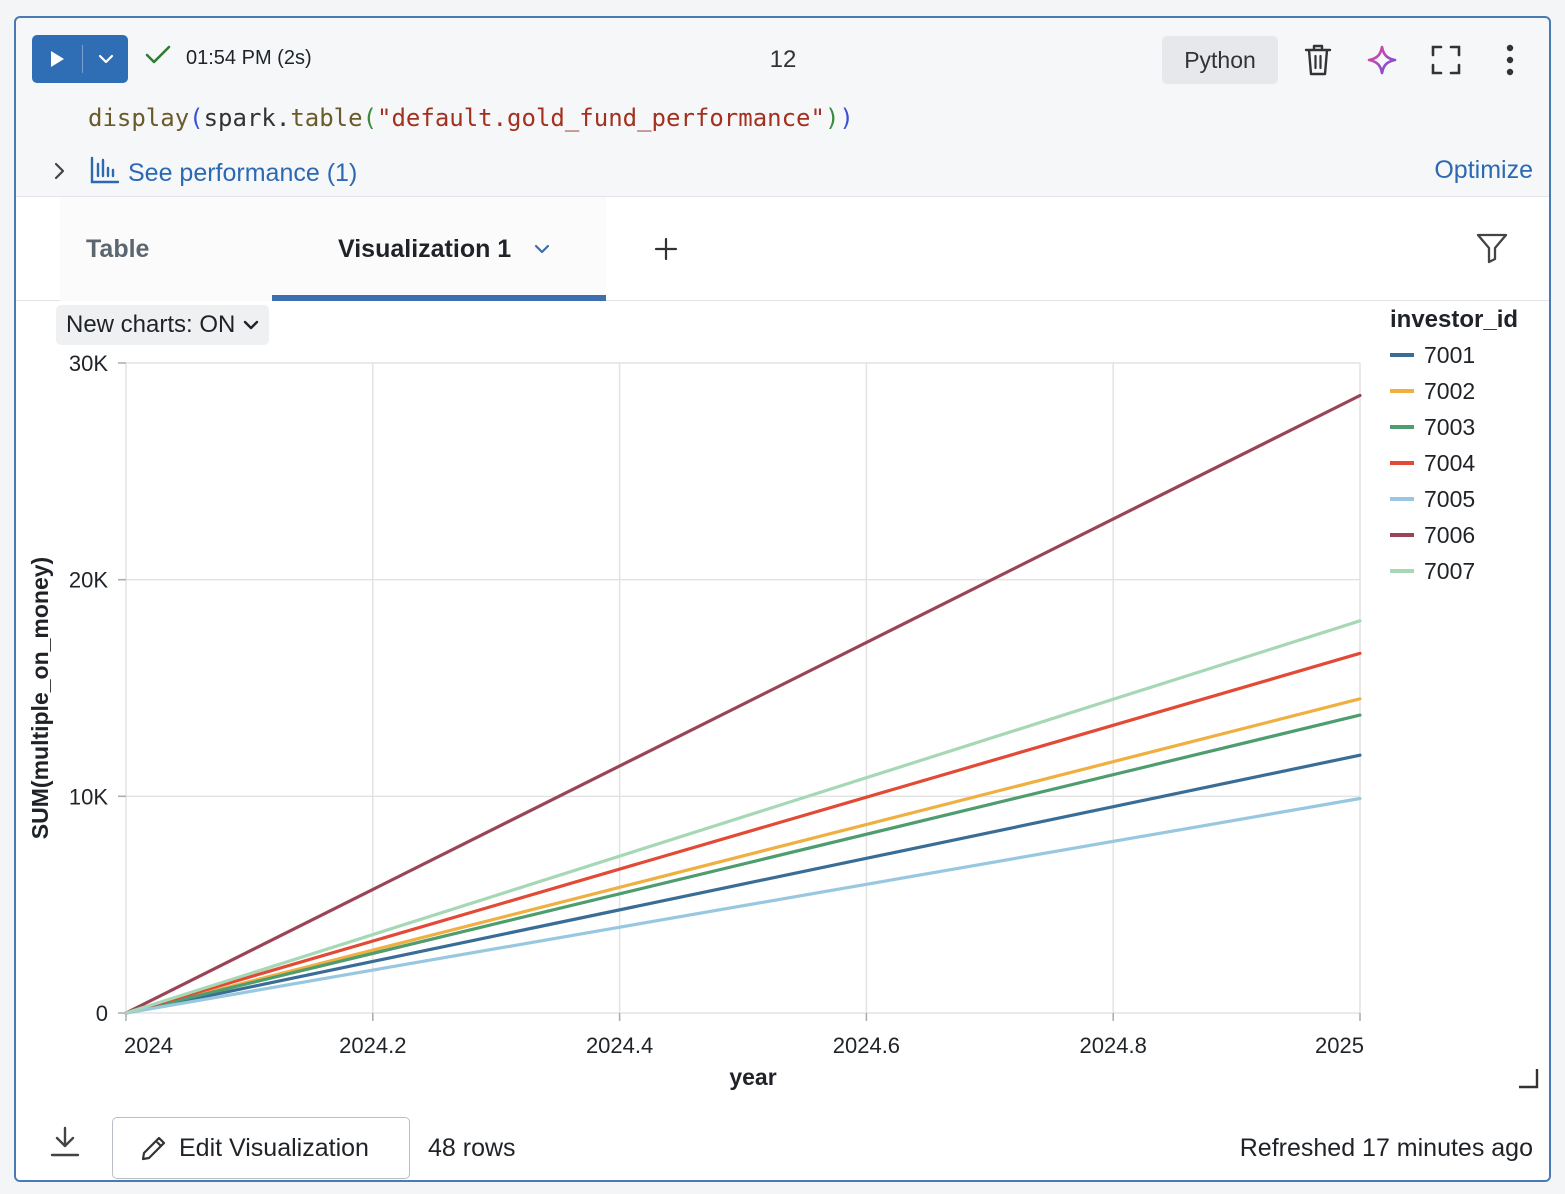 The width and height of the screenshot is (1565, 1194). What do you see at coordinates (158, 58) in the screenshot?
I see `check-icon` at bounding box center [158, 58].